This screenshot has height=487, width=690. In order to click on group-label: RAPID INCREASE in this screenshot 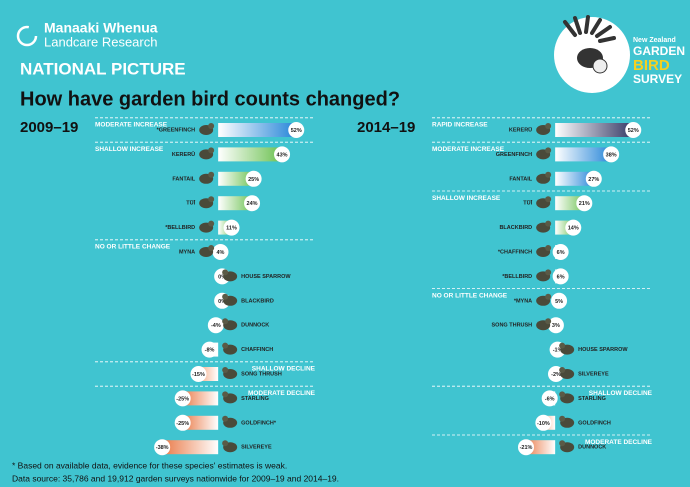, I will do `click(460, 125)`.